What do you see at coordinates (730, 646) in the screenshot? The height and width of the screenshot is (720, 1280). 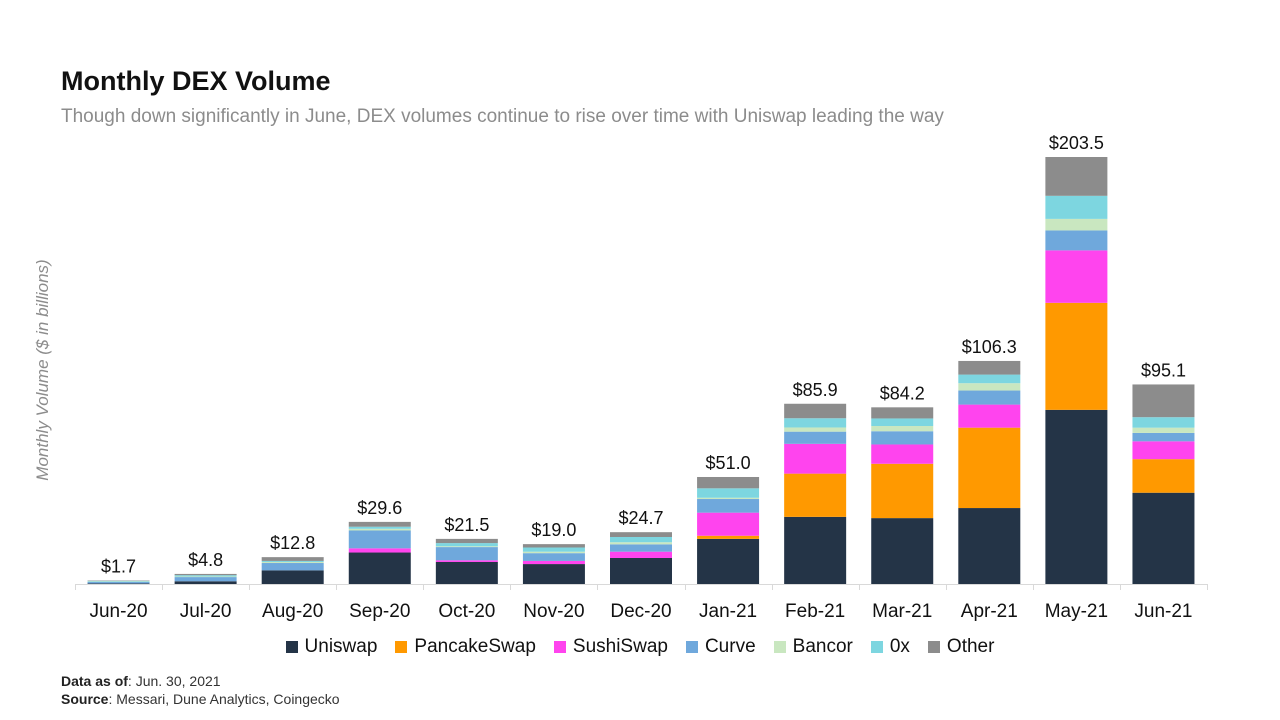 I see `legend-label: Curve` at bounding box center [730, 646].